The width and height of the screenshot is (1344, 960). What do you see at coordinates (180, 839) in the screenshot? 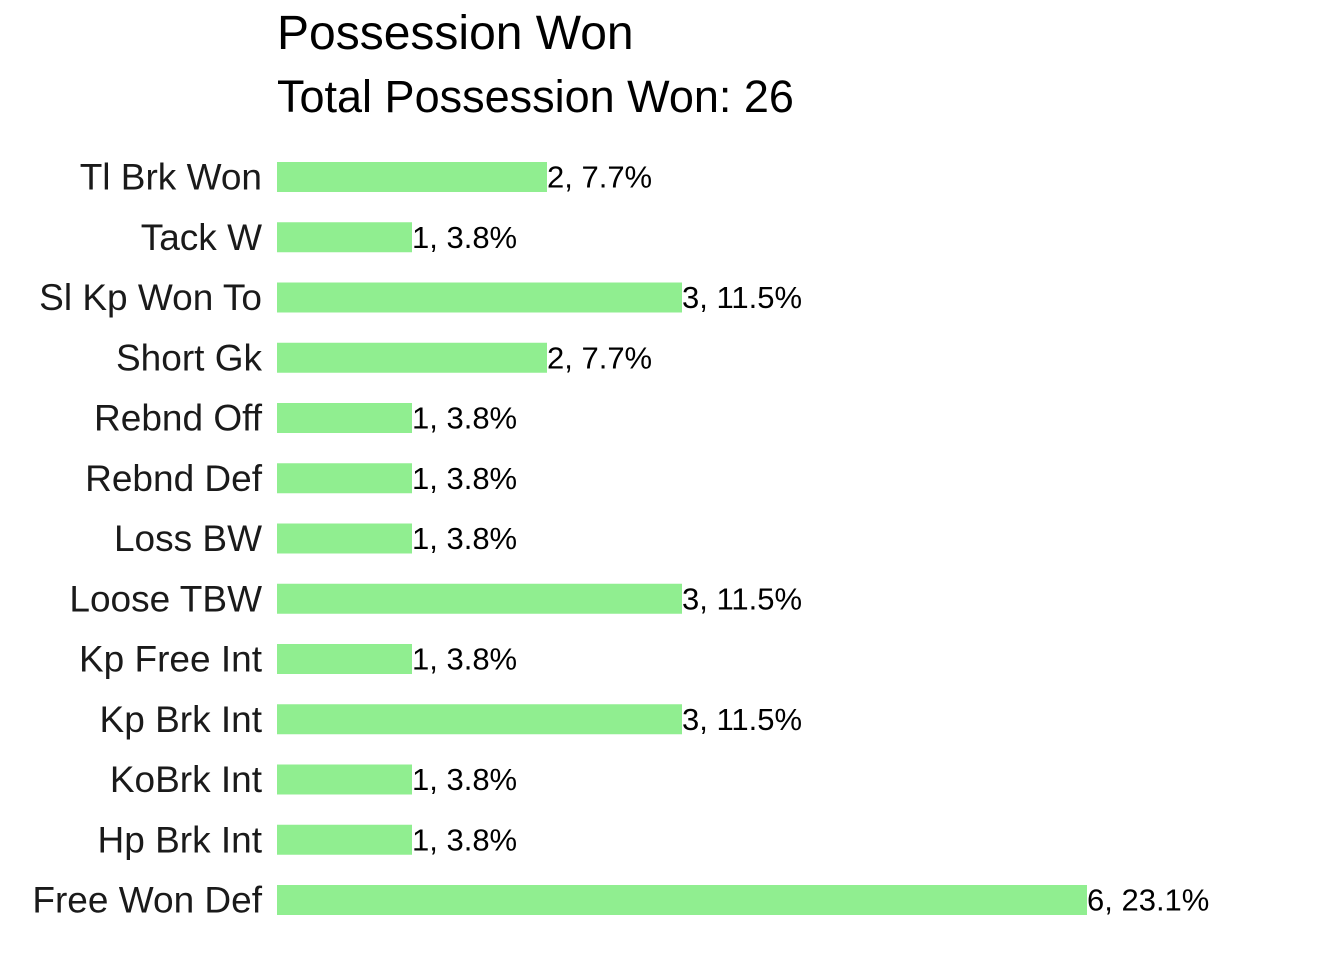
I see `category-label: Hp Brk Int` at bounding box center [180, 839].